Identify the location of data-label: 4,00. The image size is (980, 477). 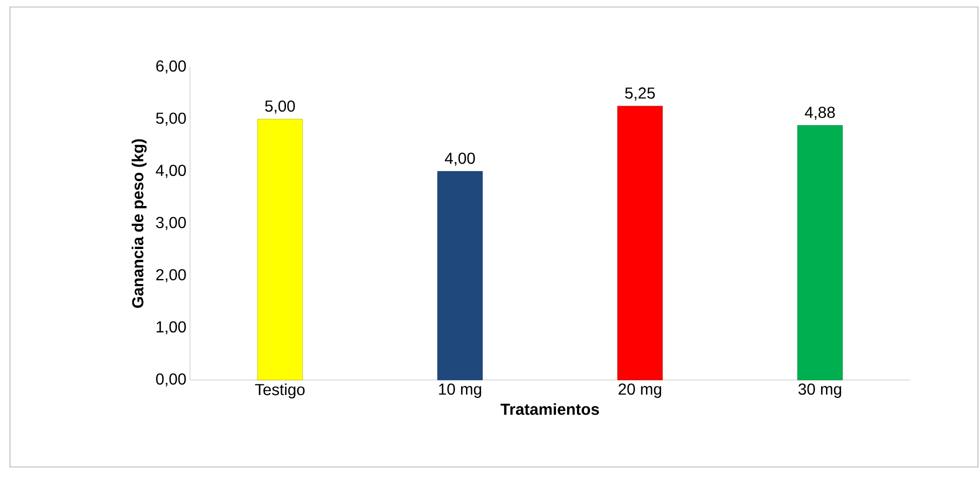
(459, 159).